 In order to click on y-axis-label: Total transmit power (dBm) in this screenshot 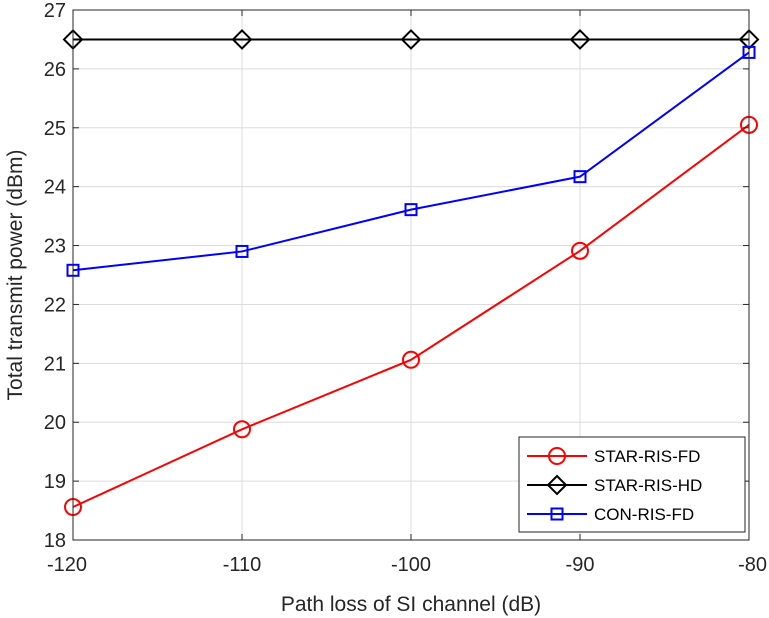, I will do `click(15, 275)`.